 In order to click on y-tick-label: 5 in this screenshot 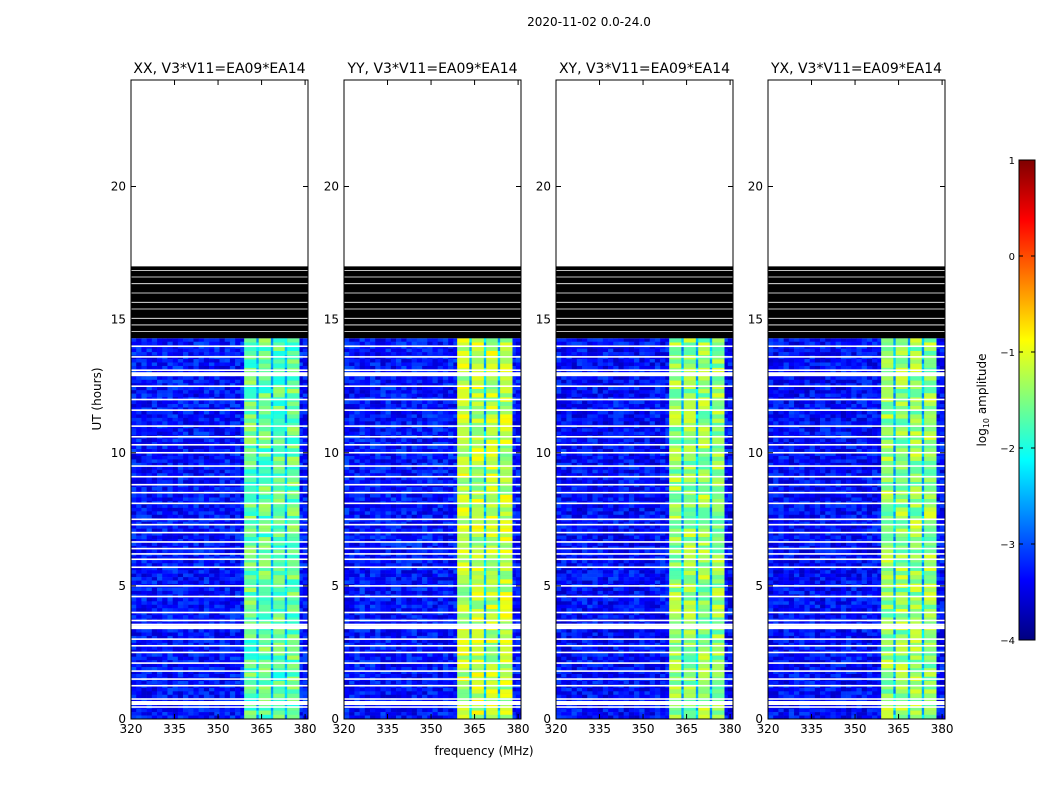, I will do `click(122, 586)`.